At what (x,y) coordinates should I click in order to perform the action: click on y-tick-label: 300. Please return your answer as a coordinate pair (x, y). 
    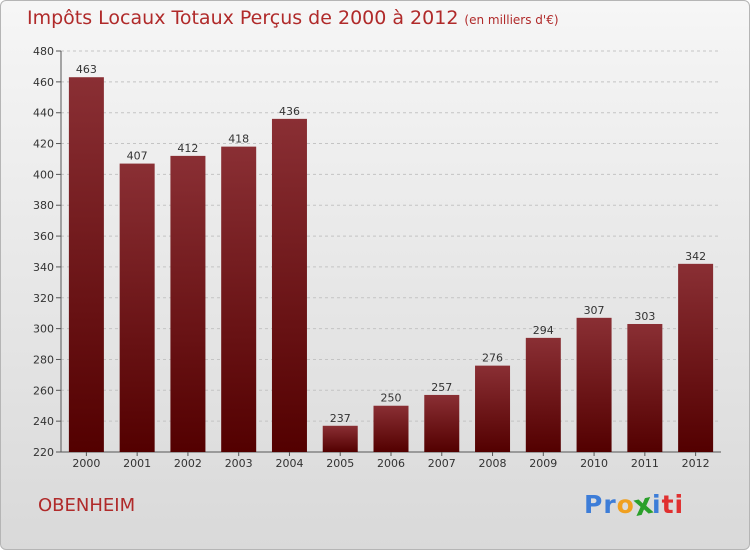
    Looking at the image, I should click on (43, 329).